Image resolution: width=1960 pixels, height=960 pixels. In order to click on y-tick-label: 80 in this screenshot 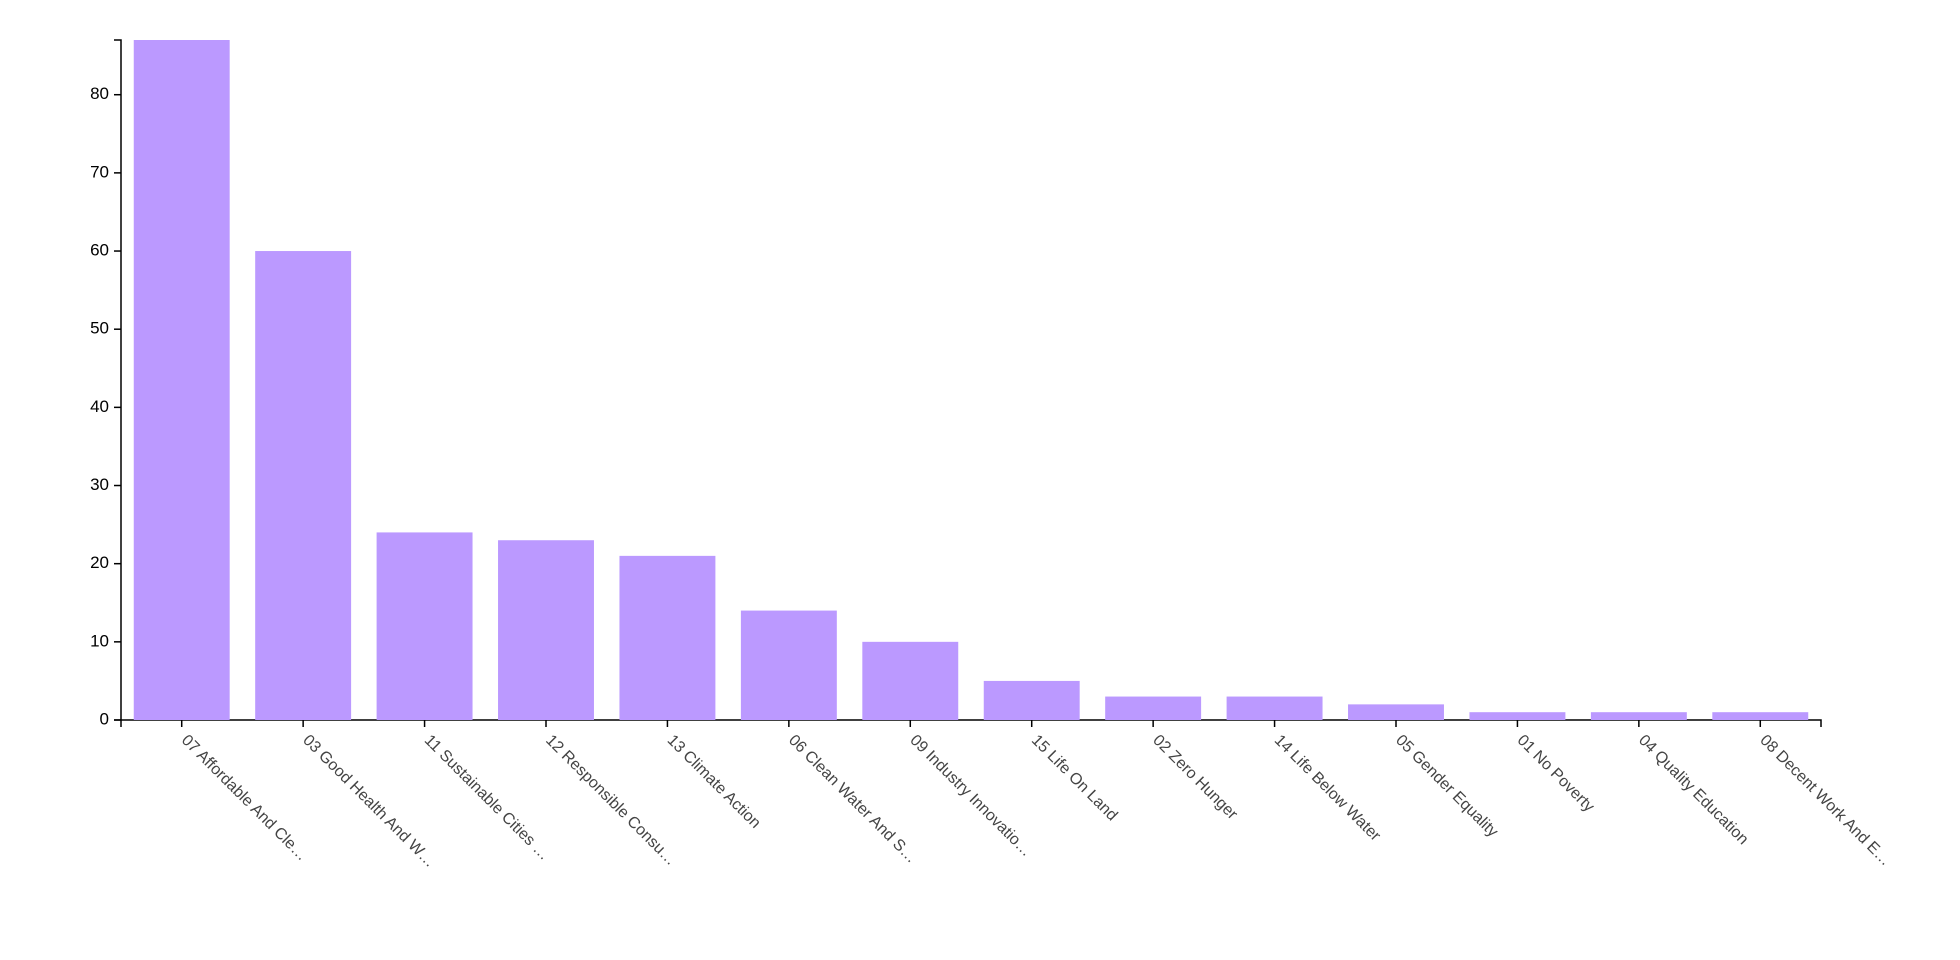, I will do `click(99, 93)`.